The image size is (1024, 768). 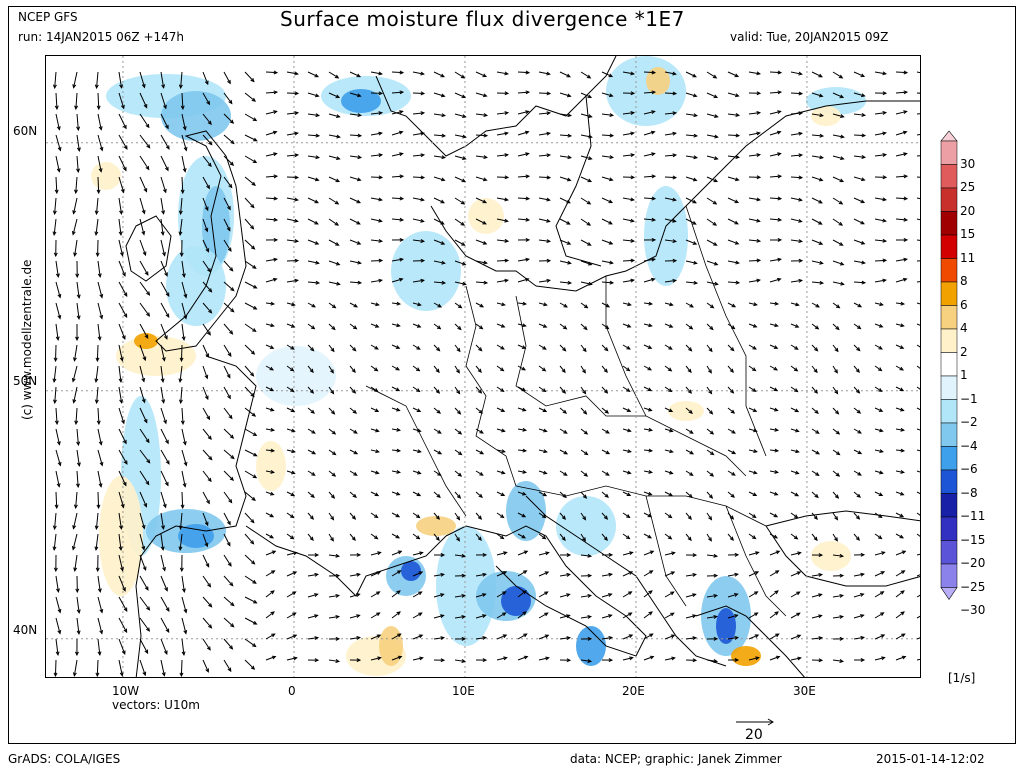 I want to click on lon-label-10w: 10W, so click(x=126, y=691).